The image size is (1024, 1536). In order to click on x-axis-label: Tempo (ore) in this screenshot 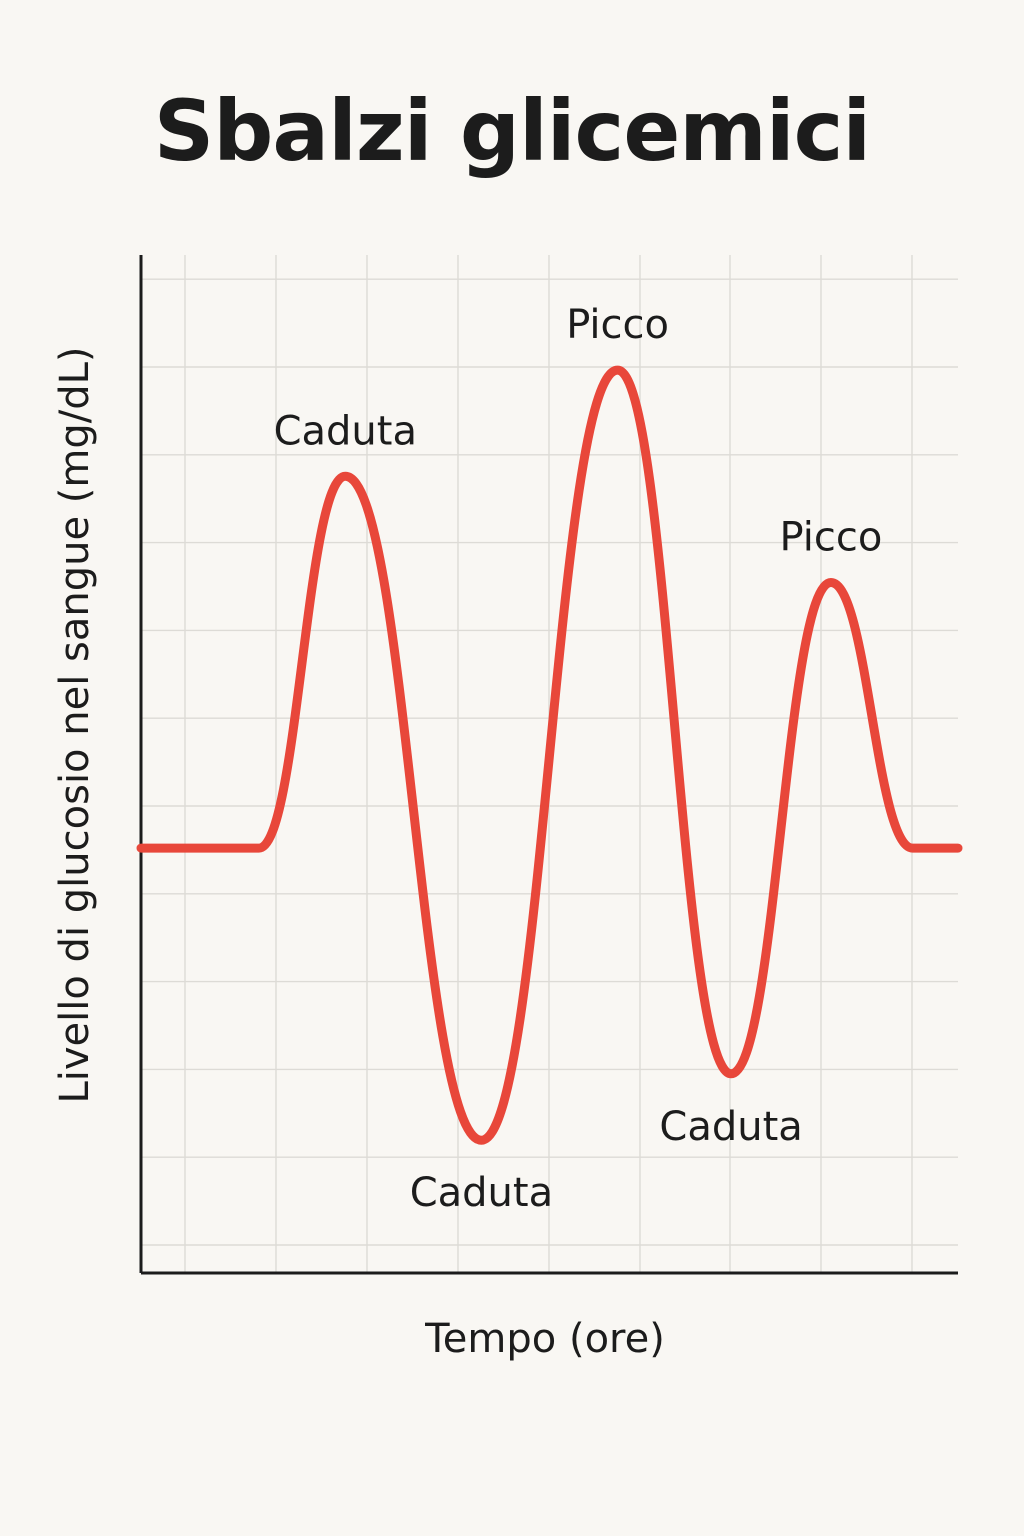, I will do `click(544, 1339)`.